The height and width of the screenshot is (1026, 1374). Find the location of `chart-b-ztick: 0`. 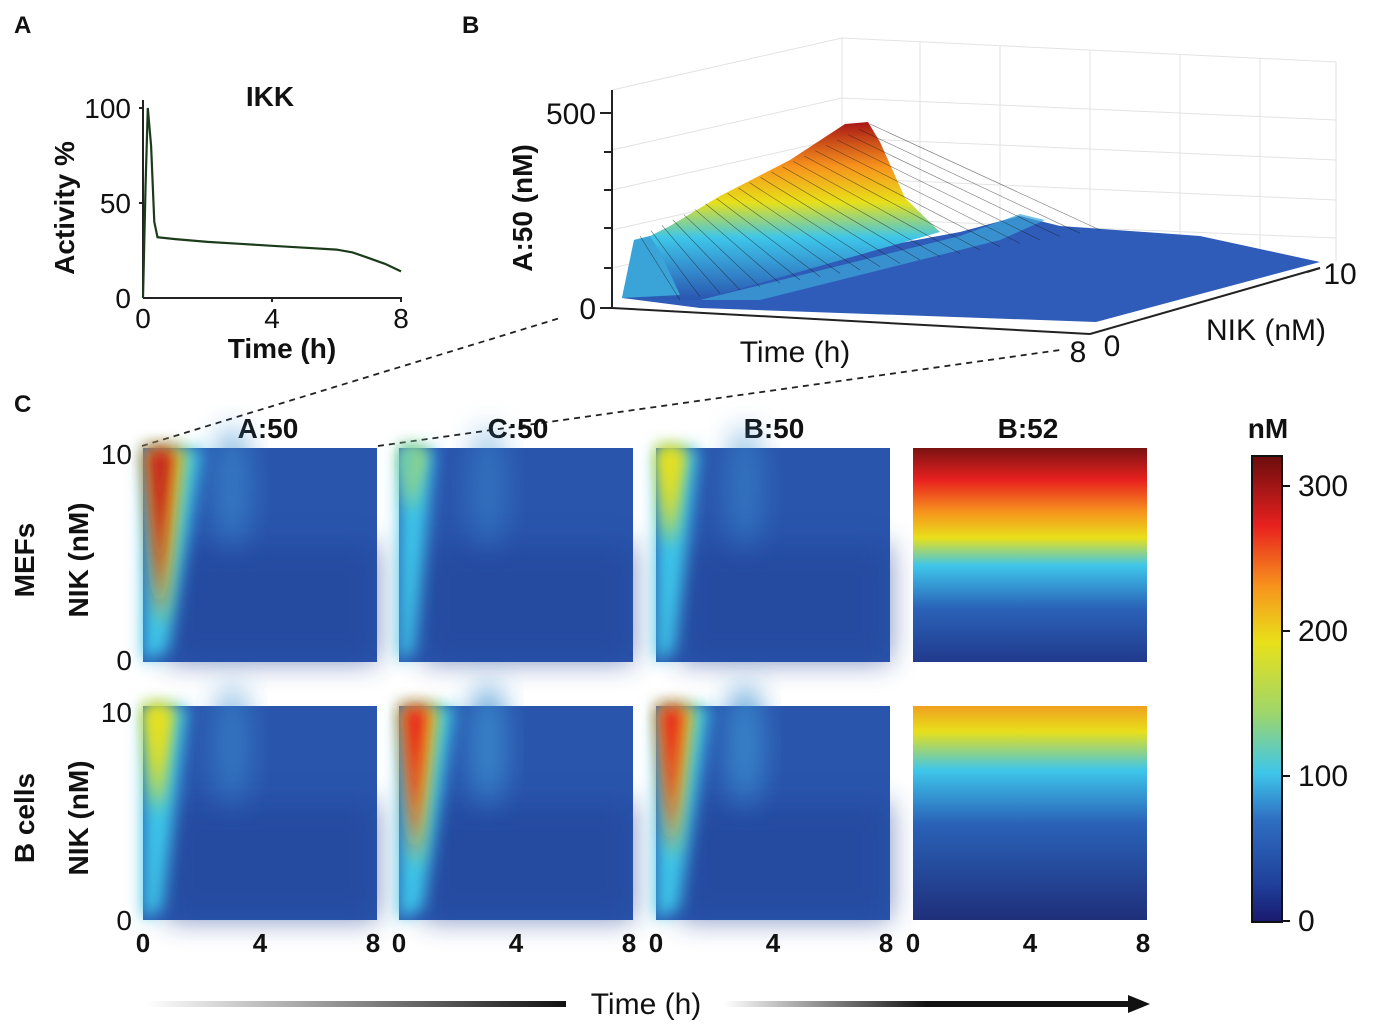

chart-b-ztick: 0 is located at coordinates (587, 309).